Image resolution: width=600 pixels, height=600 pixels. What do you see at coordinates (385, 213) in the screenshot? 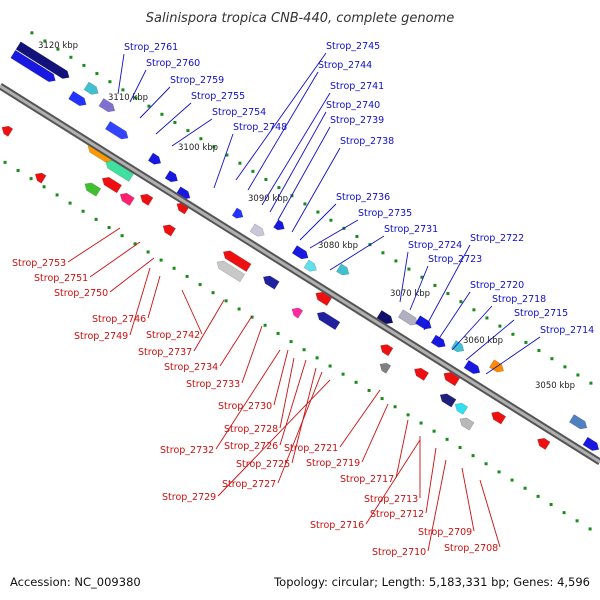
I see `forward-gene-label: Strop_2735` at bounding box center [385, 213].